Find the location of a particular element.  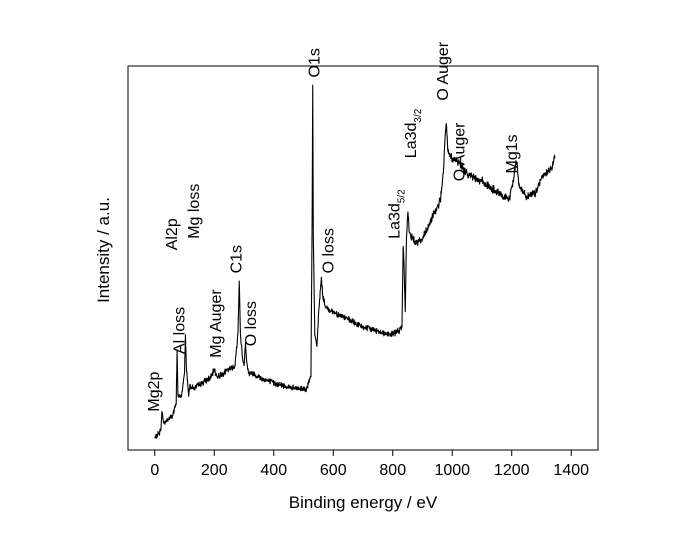

peak-label: La3d3/2 is located at coordinates (413, 133).